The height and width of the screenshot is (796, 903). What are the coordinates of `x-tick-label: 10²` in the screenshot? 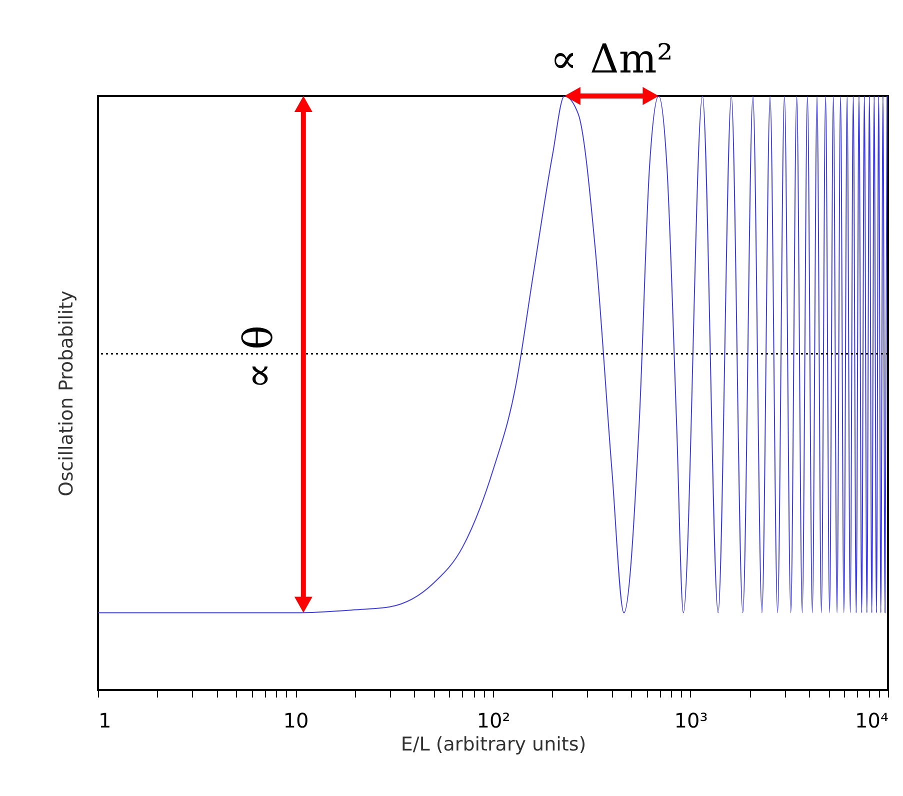 It's located at (493, 720).